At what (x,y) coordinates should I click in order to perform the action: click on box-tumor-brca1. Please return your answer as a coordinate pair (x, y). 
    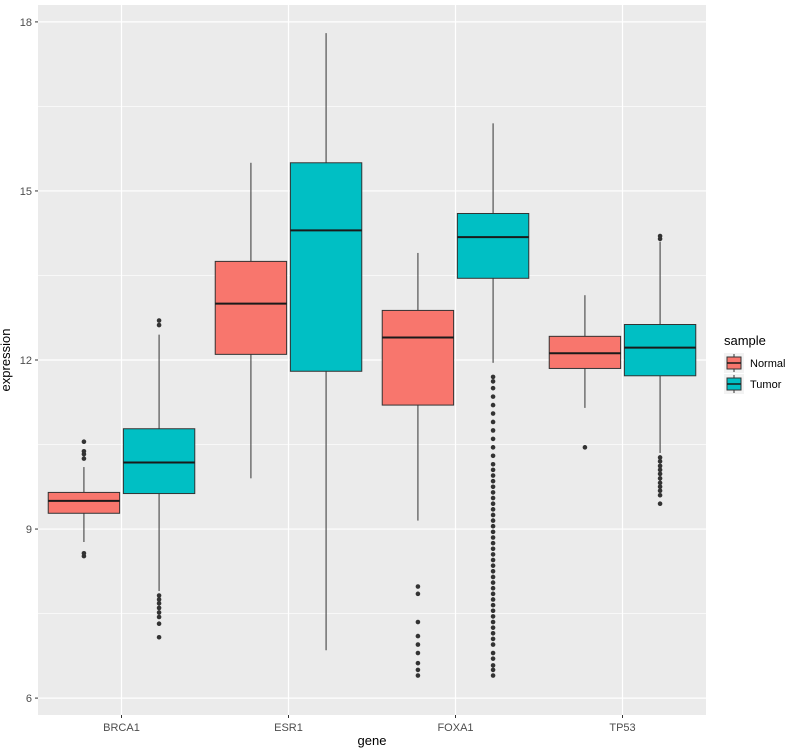
    Looking at the image, I should click on (159, 479).